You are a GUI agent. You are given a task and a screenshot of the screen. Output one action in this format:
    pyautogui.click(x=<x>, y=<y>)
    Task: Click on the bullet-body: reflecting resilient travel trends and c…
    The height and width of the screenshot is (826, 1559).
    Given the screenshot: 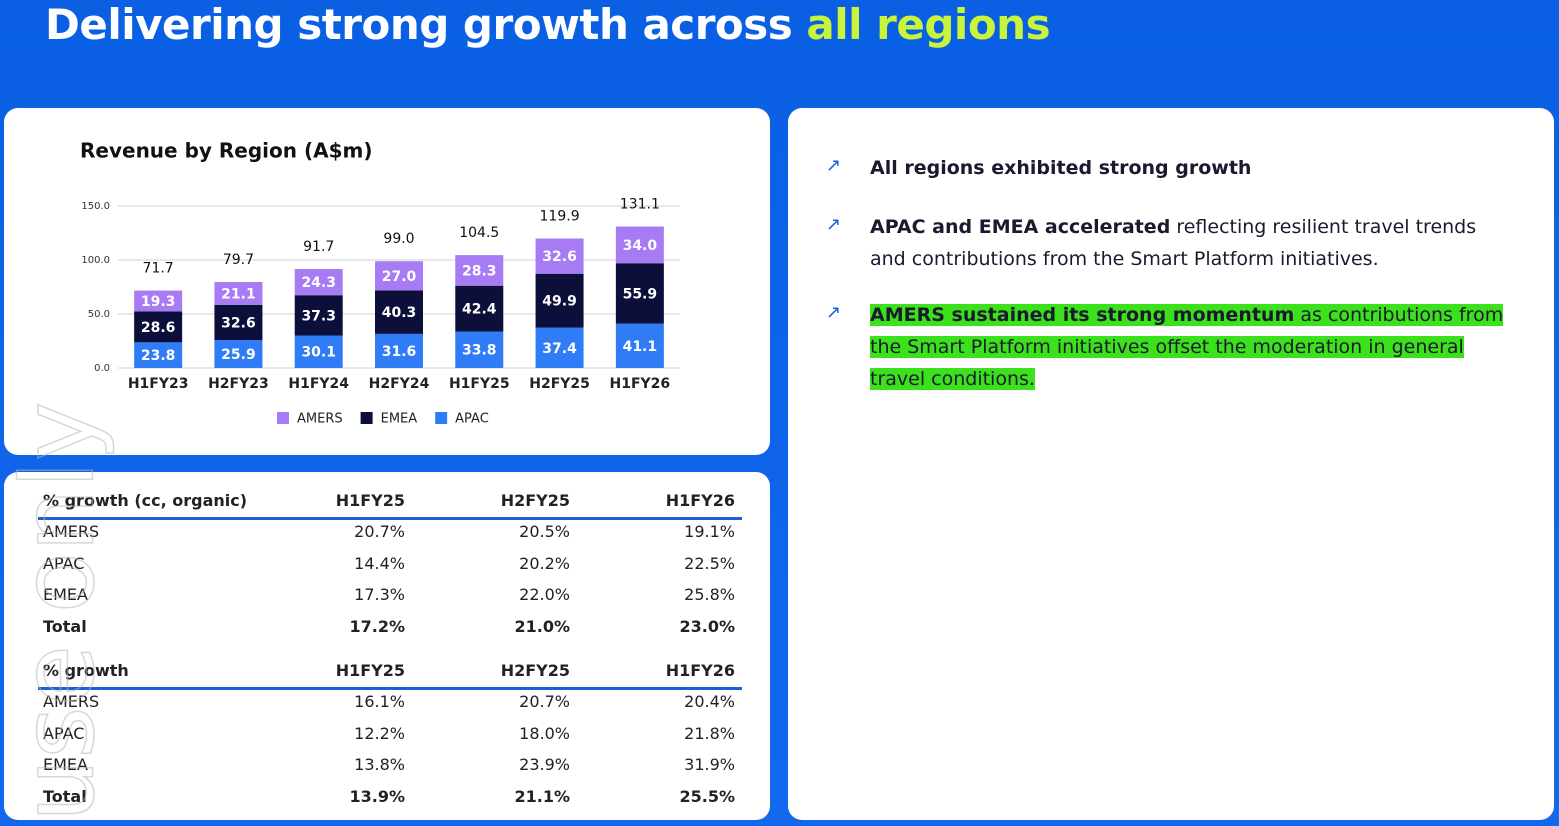 What is the action you would take?
    pyautogui.click(x=1173, y=243)
    